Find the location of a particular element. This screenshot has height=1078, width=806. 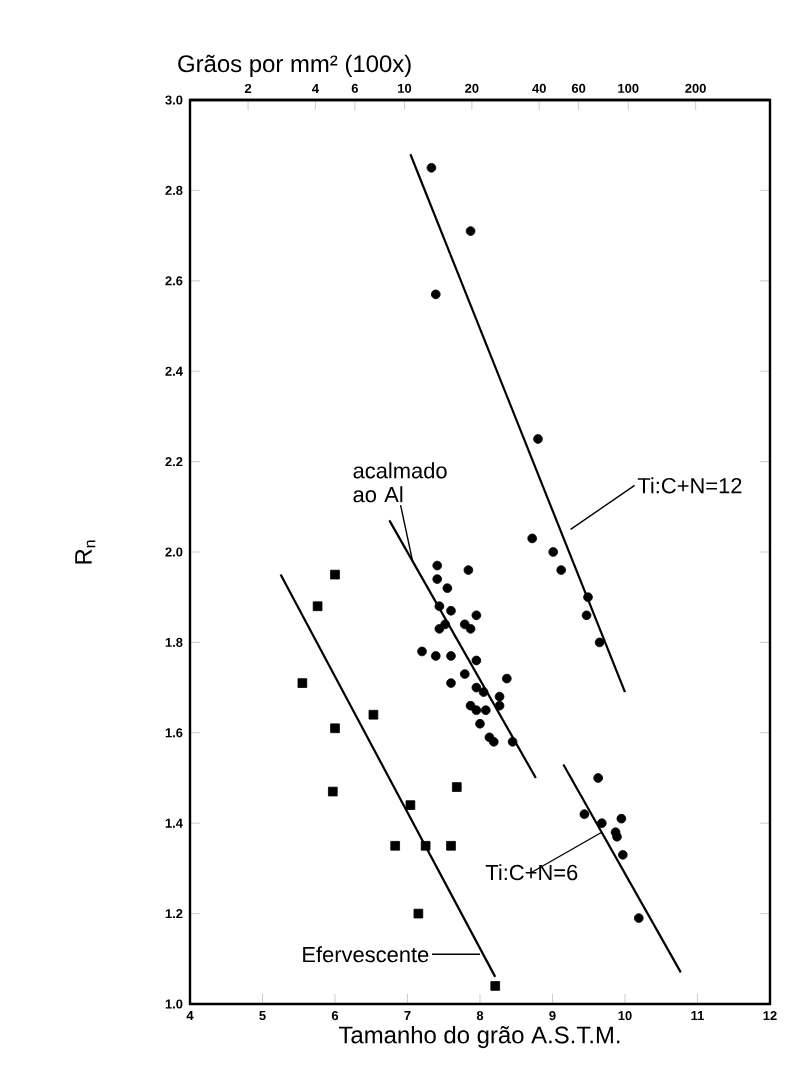

y-axis-title: R$_{n}$ is located at coordinates (85, 552).